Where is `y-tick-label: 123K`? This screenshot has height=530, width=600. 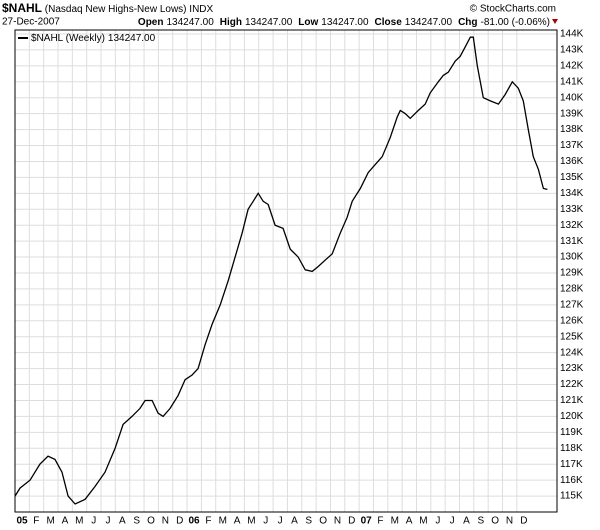 y-tick-label: 123K is located at coordinates (572, 368).